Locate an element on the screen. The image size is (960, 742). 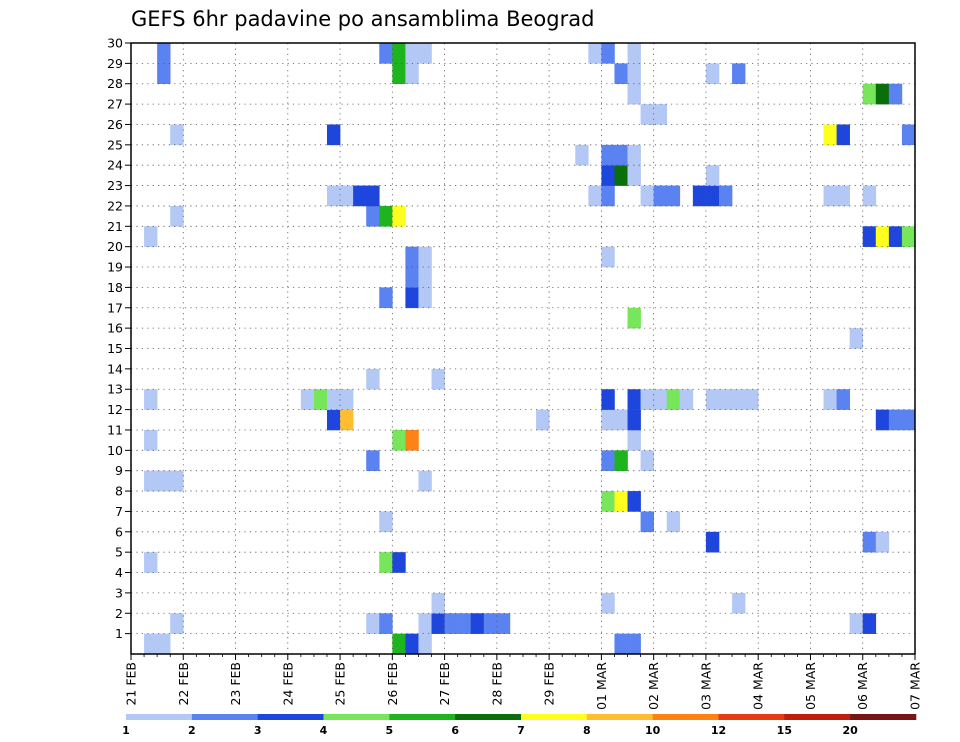
y-tick-label: 5 is located at coordinates (119, 552).